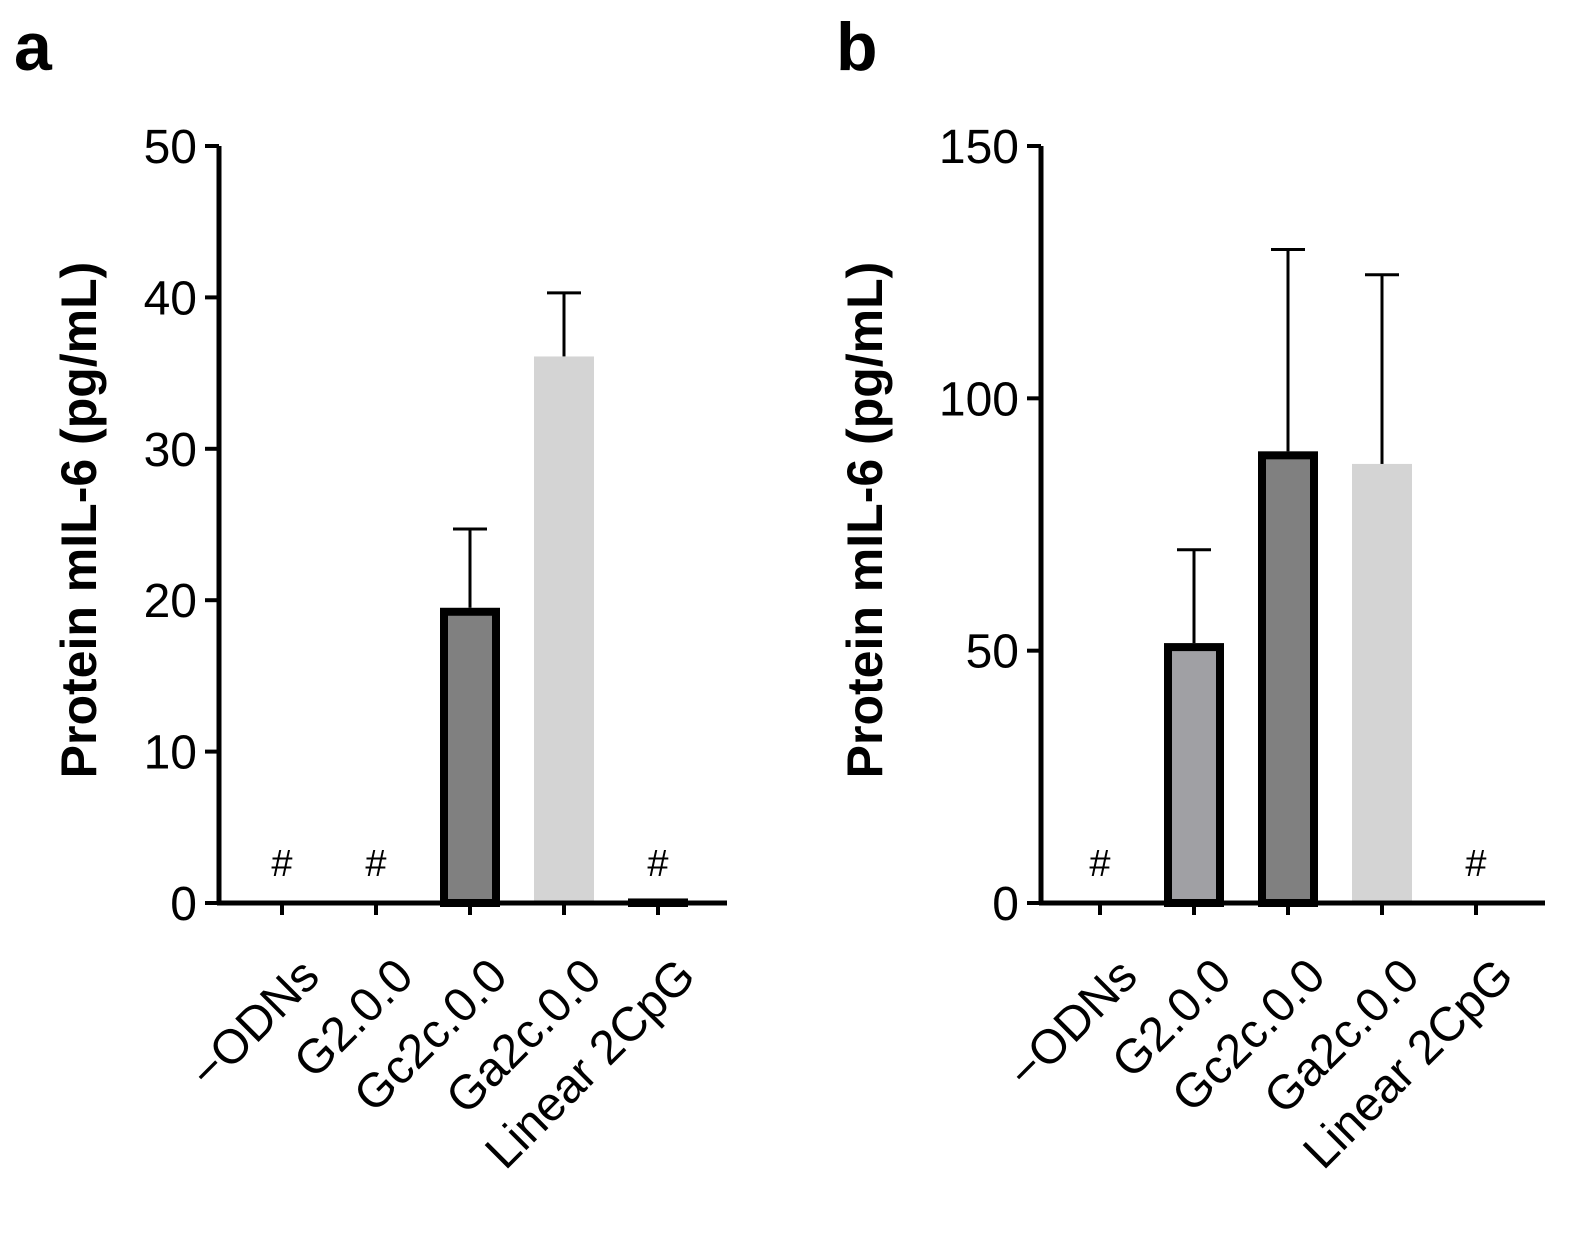 The image size is (1587, 1255). What do you see at coordinates (170, 450) in the screenshot?
I see `y-tick-label: 30` at bounding box center [170, 450].